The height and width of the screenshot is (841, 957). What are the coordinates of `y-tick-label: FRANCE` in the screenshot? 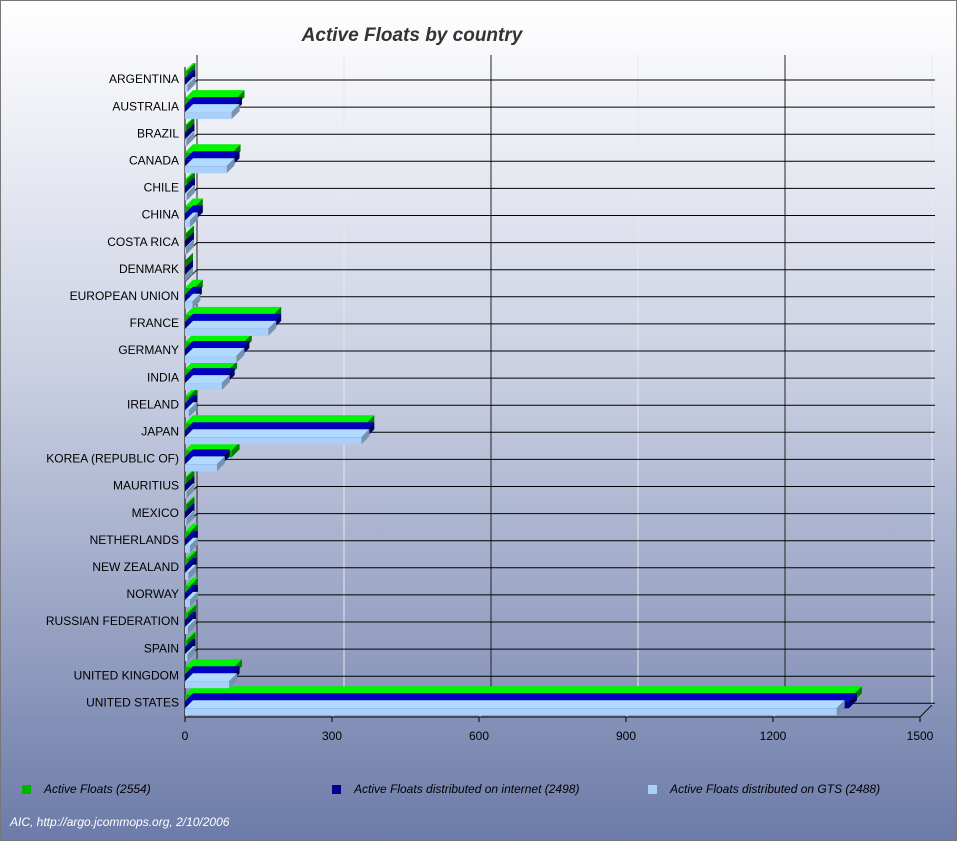 It's located at (154, 323).